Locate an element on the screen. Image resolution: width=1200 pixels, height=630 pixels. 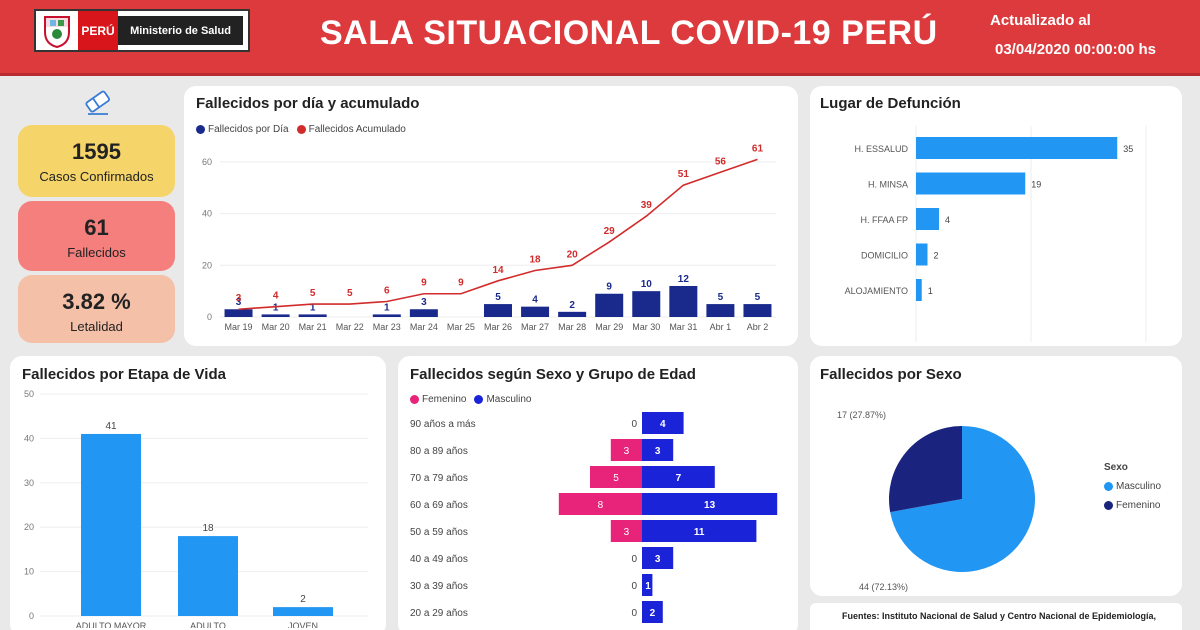
x-tick-label: Mar 28 is located at coordinates (572, 327).